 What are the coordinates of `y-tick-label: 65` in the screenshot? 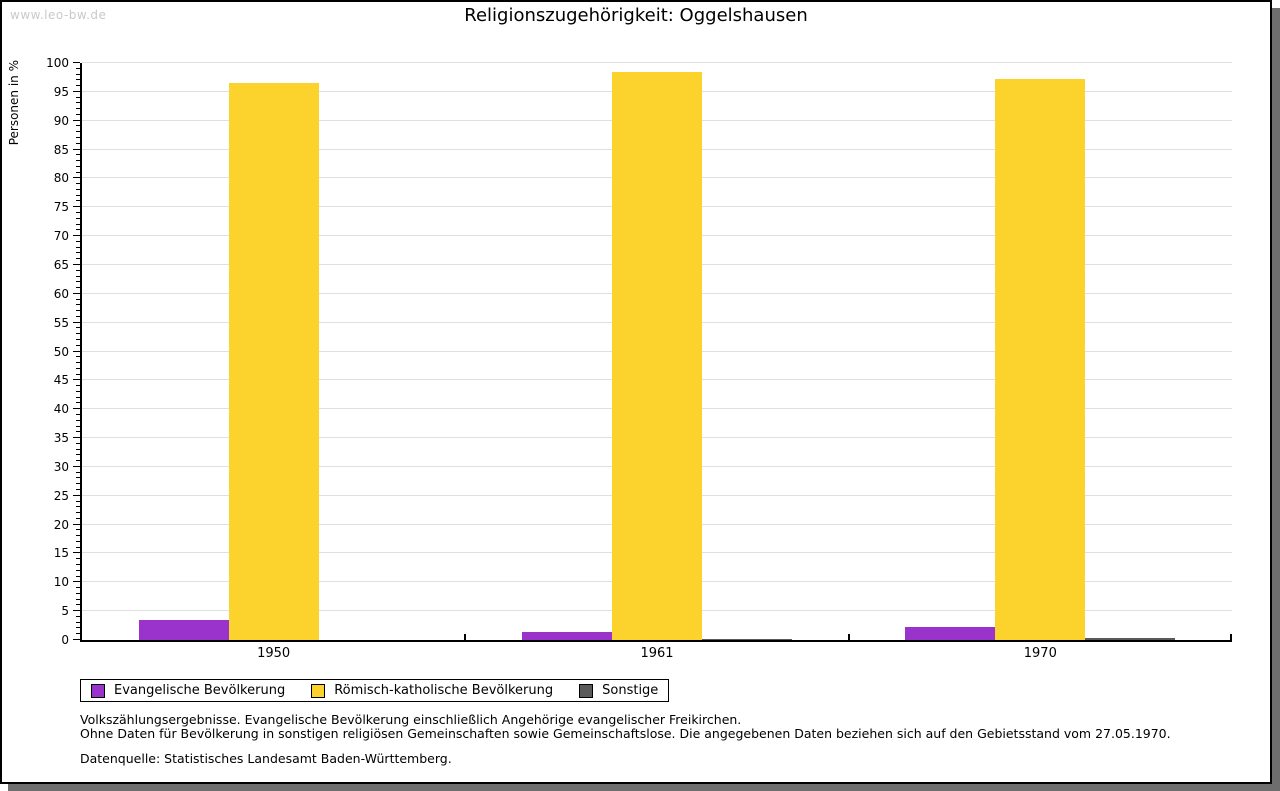 It's located at (61, 264).